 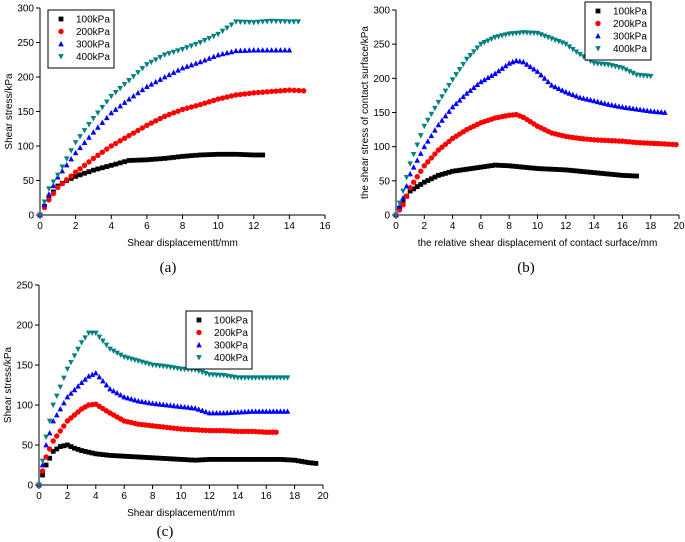 What do you see at coordinates (181, 496) in the screenshot?
I see `x-tick-label: 10` at bounding box center [181, 496].